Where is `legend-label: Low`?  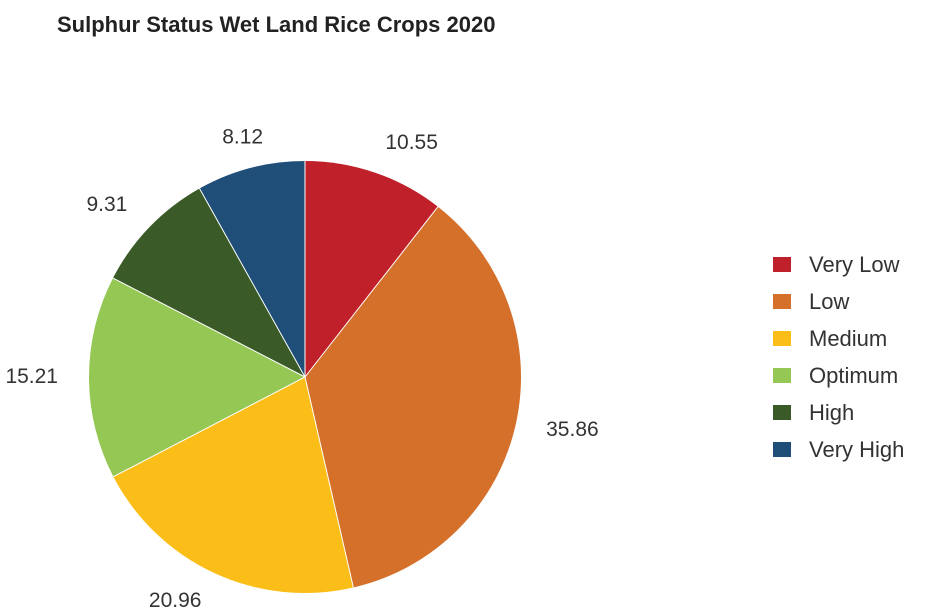 legend-label: Low is located at coordinates (829, 301).